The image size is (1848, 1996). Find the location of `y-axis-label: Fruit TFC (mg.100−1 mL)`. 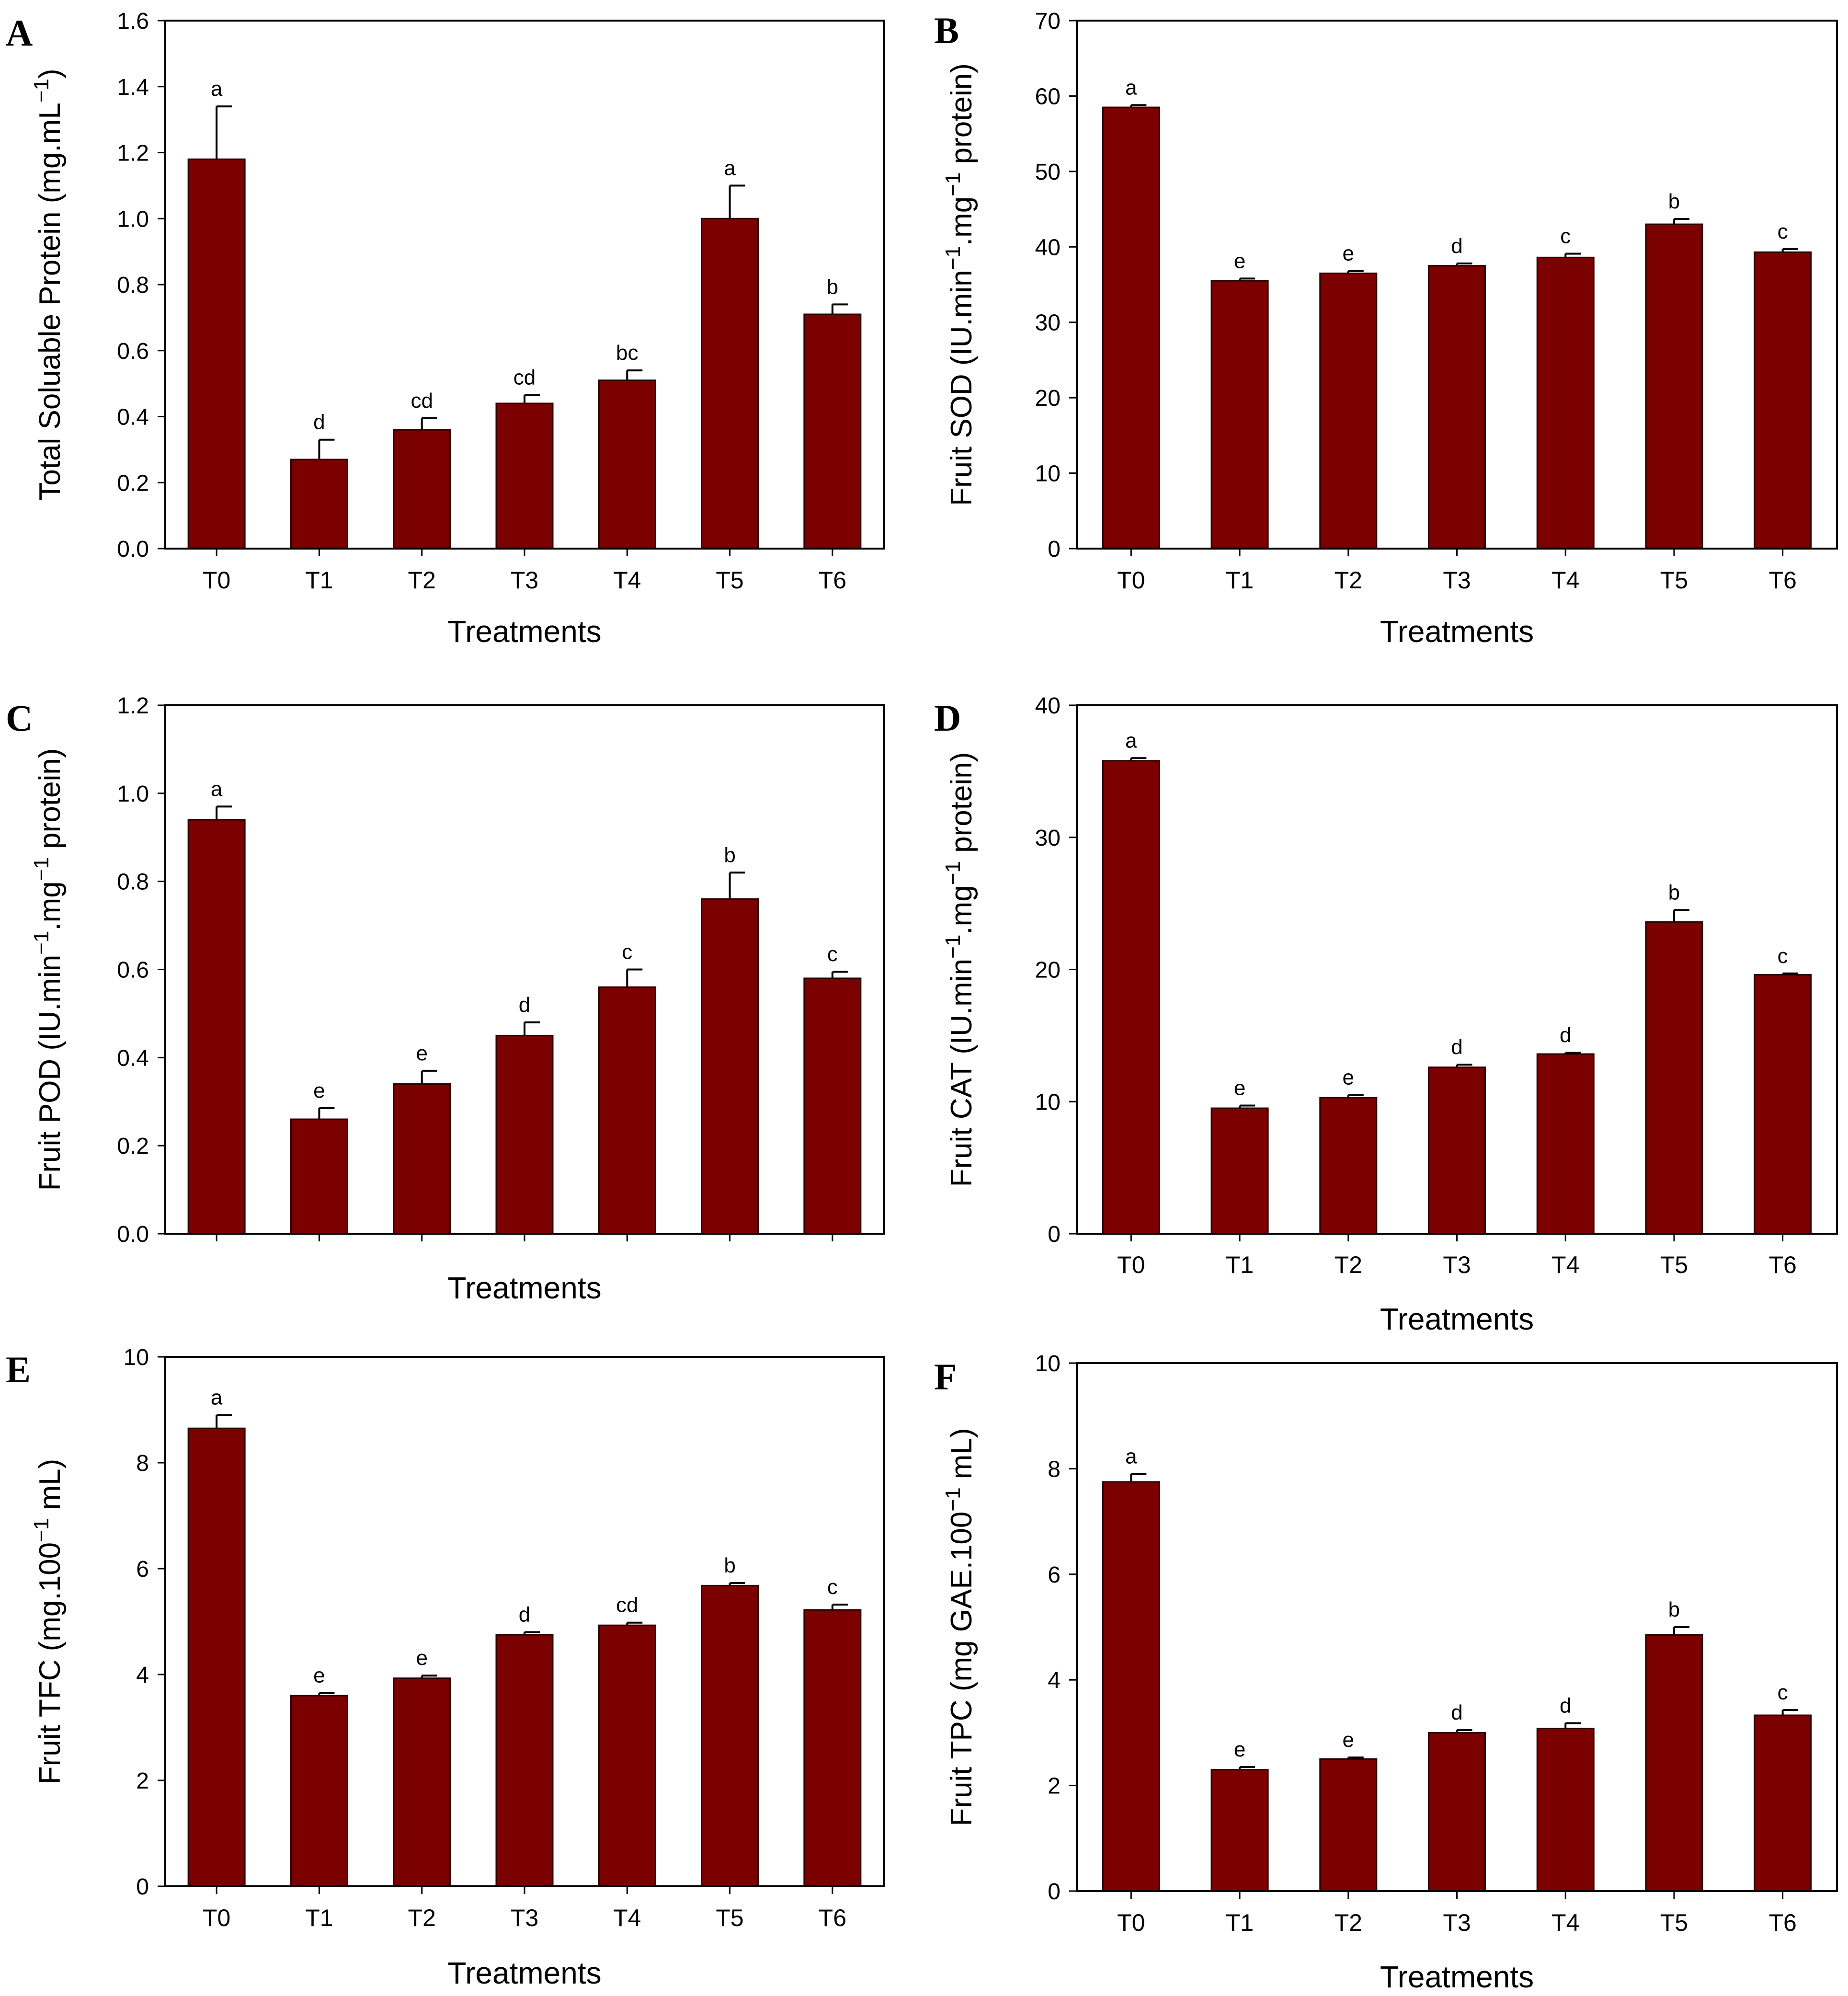

y-axis-label: Fruit TFC (mg.100−1 mL) is located at coordinates (48, 1621).